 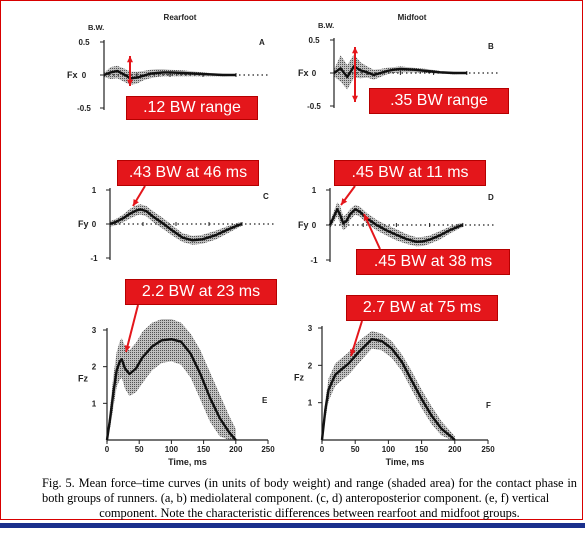 I want to click on panel-d: 1 0 -1 Fy D, so click(x=397, y=225).